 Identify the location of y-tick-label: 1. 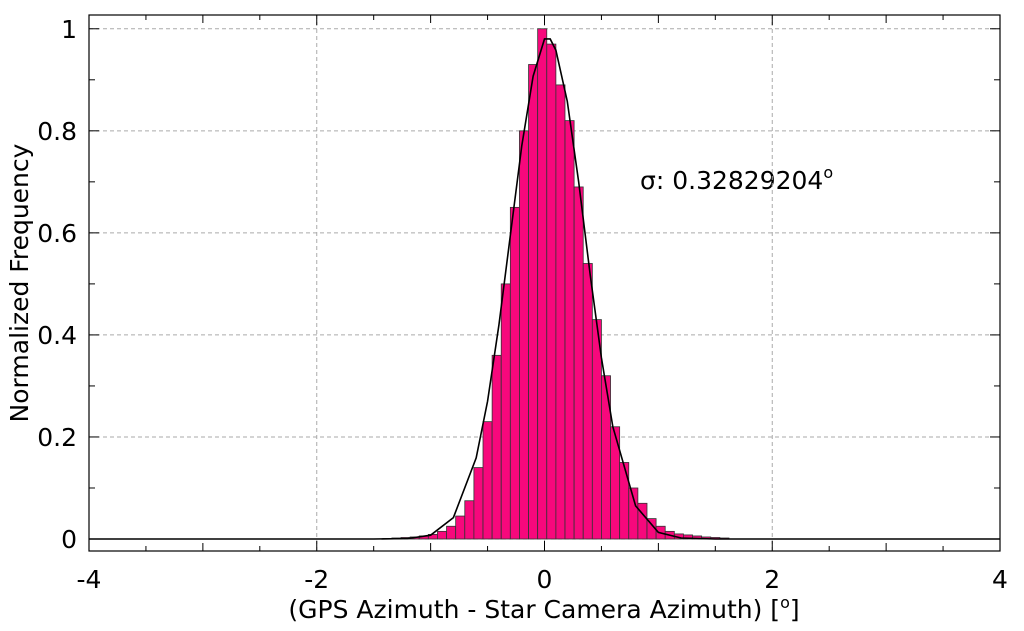
(69, 29).